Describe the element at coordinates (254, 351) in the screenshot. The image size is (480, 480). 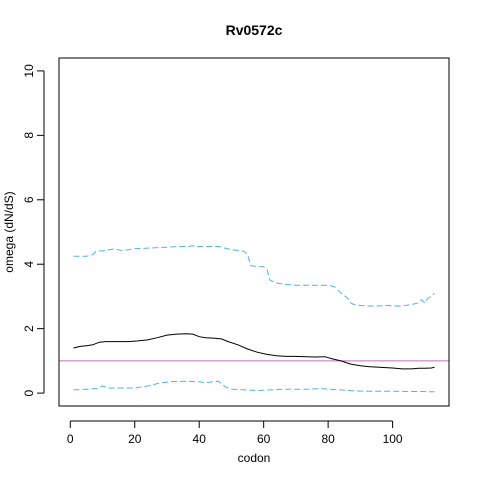
I see `series-line-estimate` at that location.